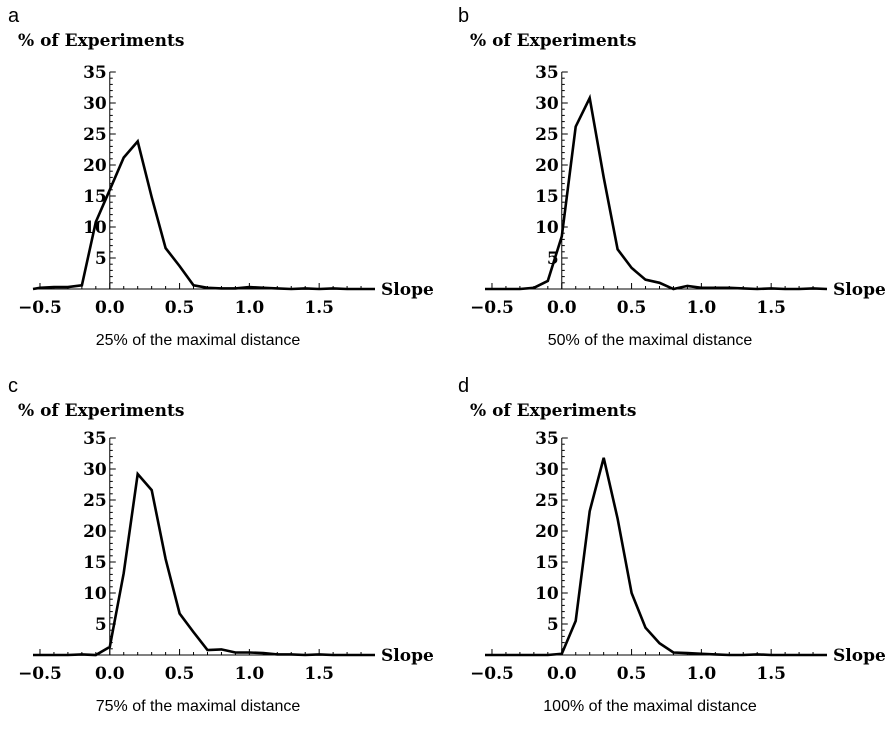  What do you see at coordinates (198, 706) in the screenshot?
I see `chart-caption: 75% of the maximal distance` at bounding box center [198, 706].